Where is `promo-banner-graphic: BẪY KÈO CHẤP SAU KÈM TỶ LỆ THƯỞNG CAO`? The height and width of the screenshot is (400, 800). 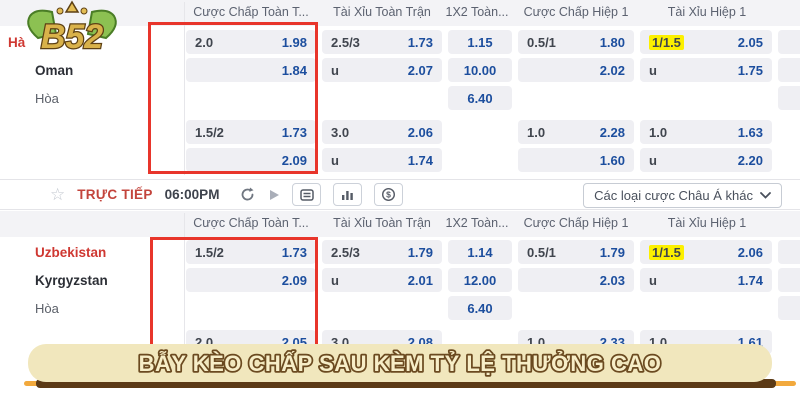
promo-banner-graphic: BẪY KÈO CHẤP SAU KÈM TỶ LỆ THƯỞNG CAO is located at coordinates (400, 363).